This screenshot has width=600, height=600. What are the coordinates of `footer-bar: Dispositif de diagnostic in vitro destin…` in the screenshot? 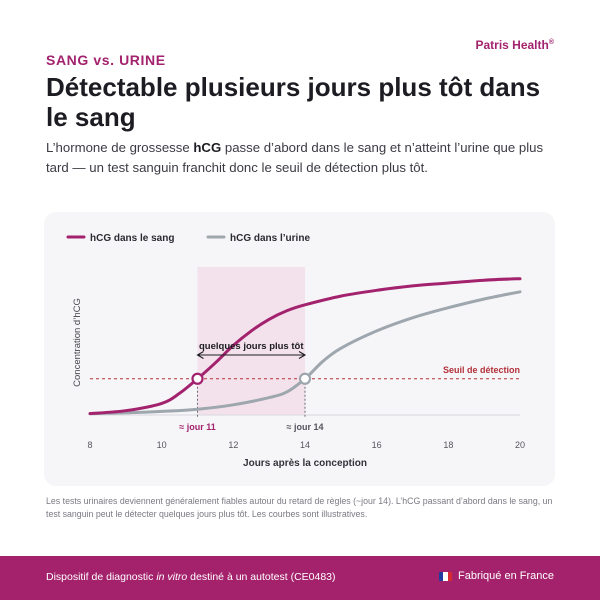 It's located at (300, 578).